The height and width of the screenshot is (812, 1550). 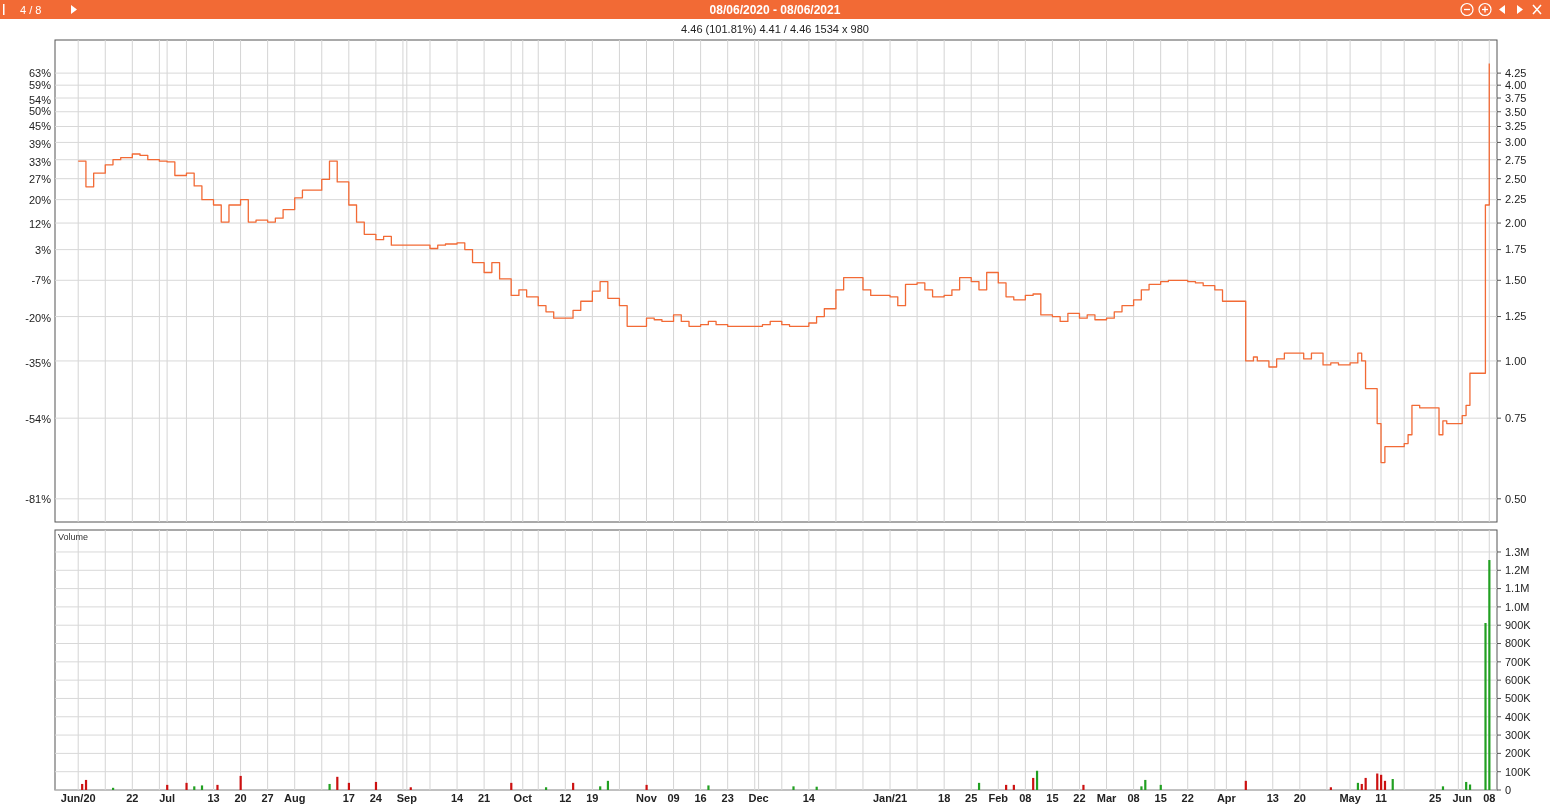 What do you see at coordinates (1516, 159) in the screenshot?
I see `y-tick-label: 2.75` at bounding box center [1516, 159].